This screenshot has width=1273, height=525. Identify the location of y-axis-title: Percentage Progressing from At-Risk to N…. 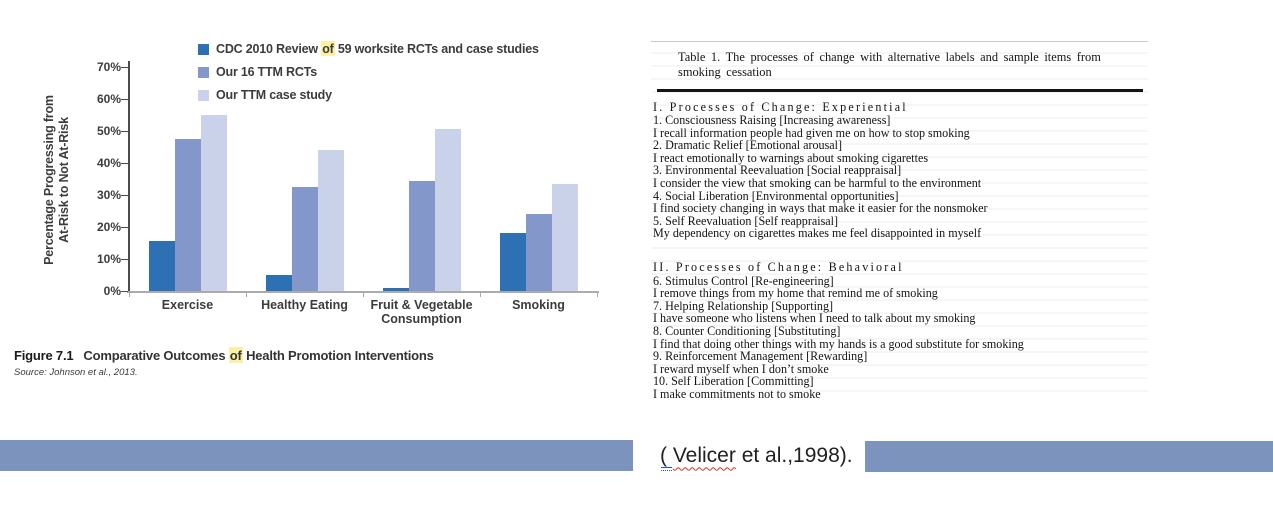
(58, 180).